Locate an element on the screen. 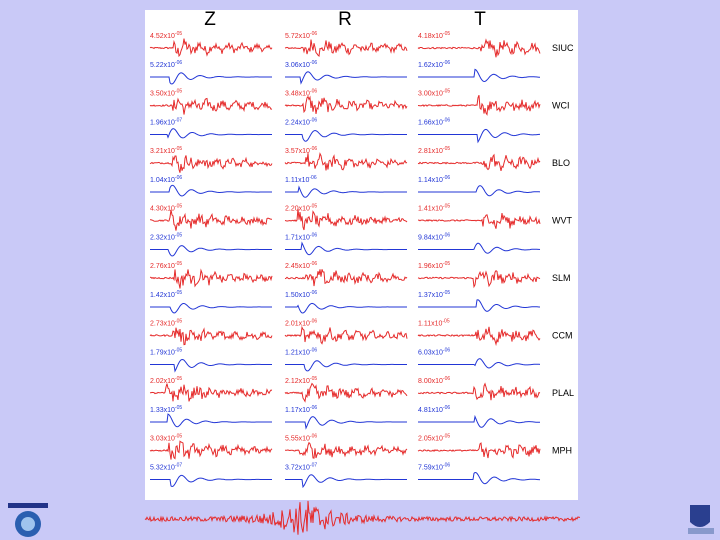  amplitude-label: 4.52x10-05 is located at coordinates (166, 35).